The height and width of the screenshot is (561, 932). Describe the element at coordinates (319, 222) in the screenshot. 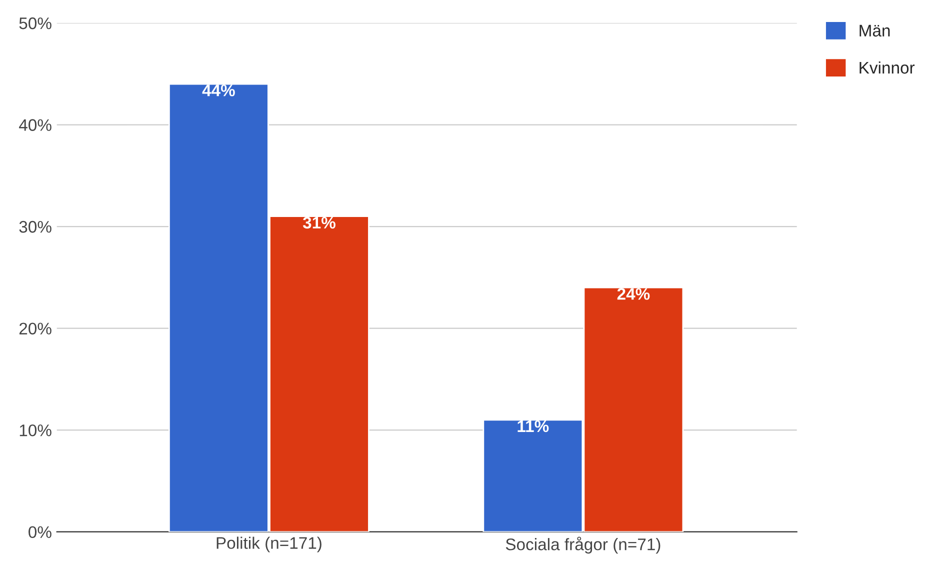

I see `data-label: 31%` at that location.